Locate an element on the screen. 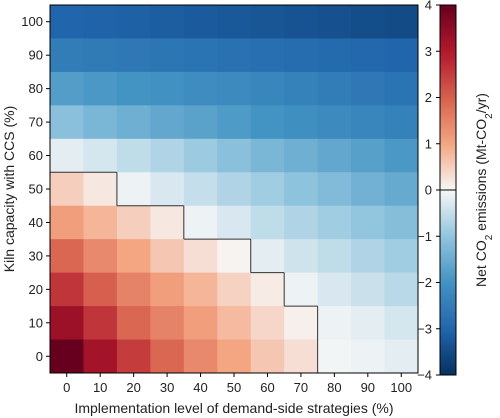 The width and height of the screenshot is (500, 418). y-tick-label: 0 is located at coordinates (39, 356).